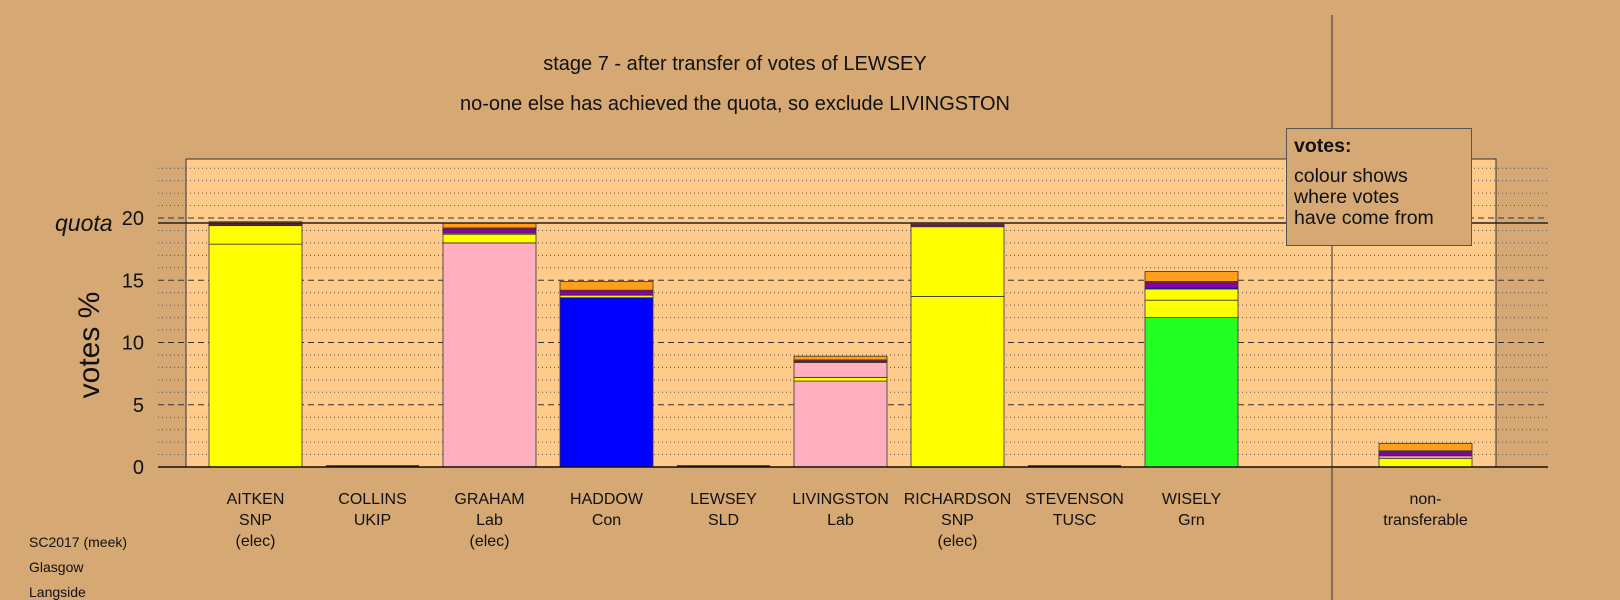  What do you see at coordinates (1191, 520) in the screenshot?
I see `x-tick-label: Grn` at bounding box center [1191, 520].